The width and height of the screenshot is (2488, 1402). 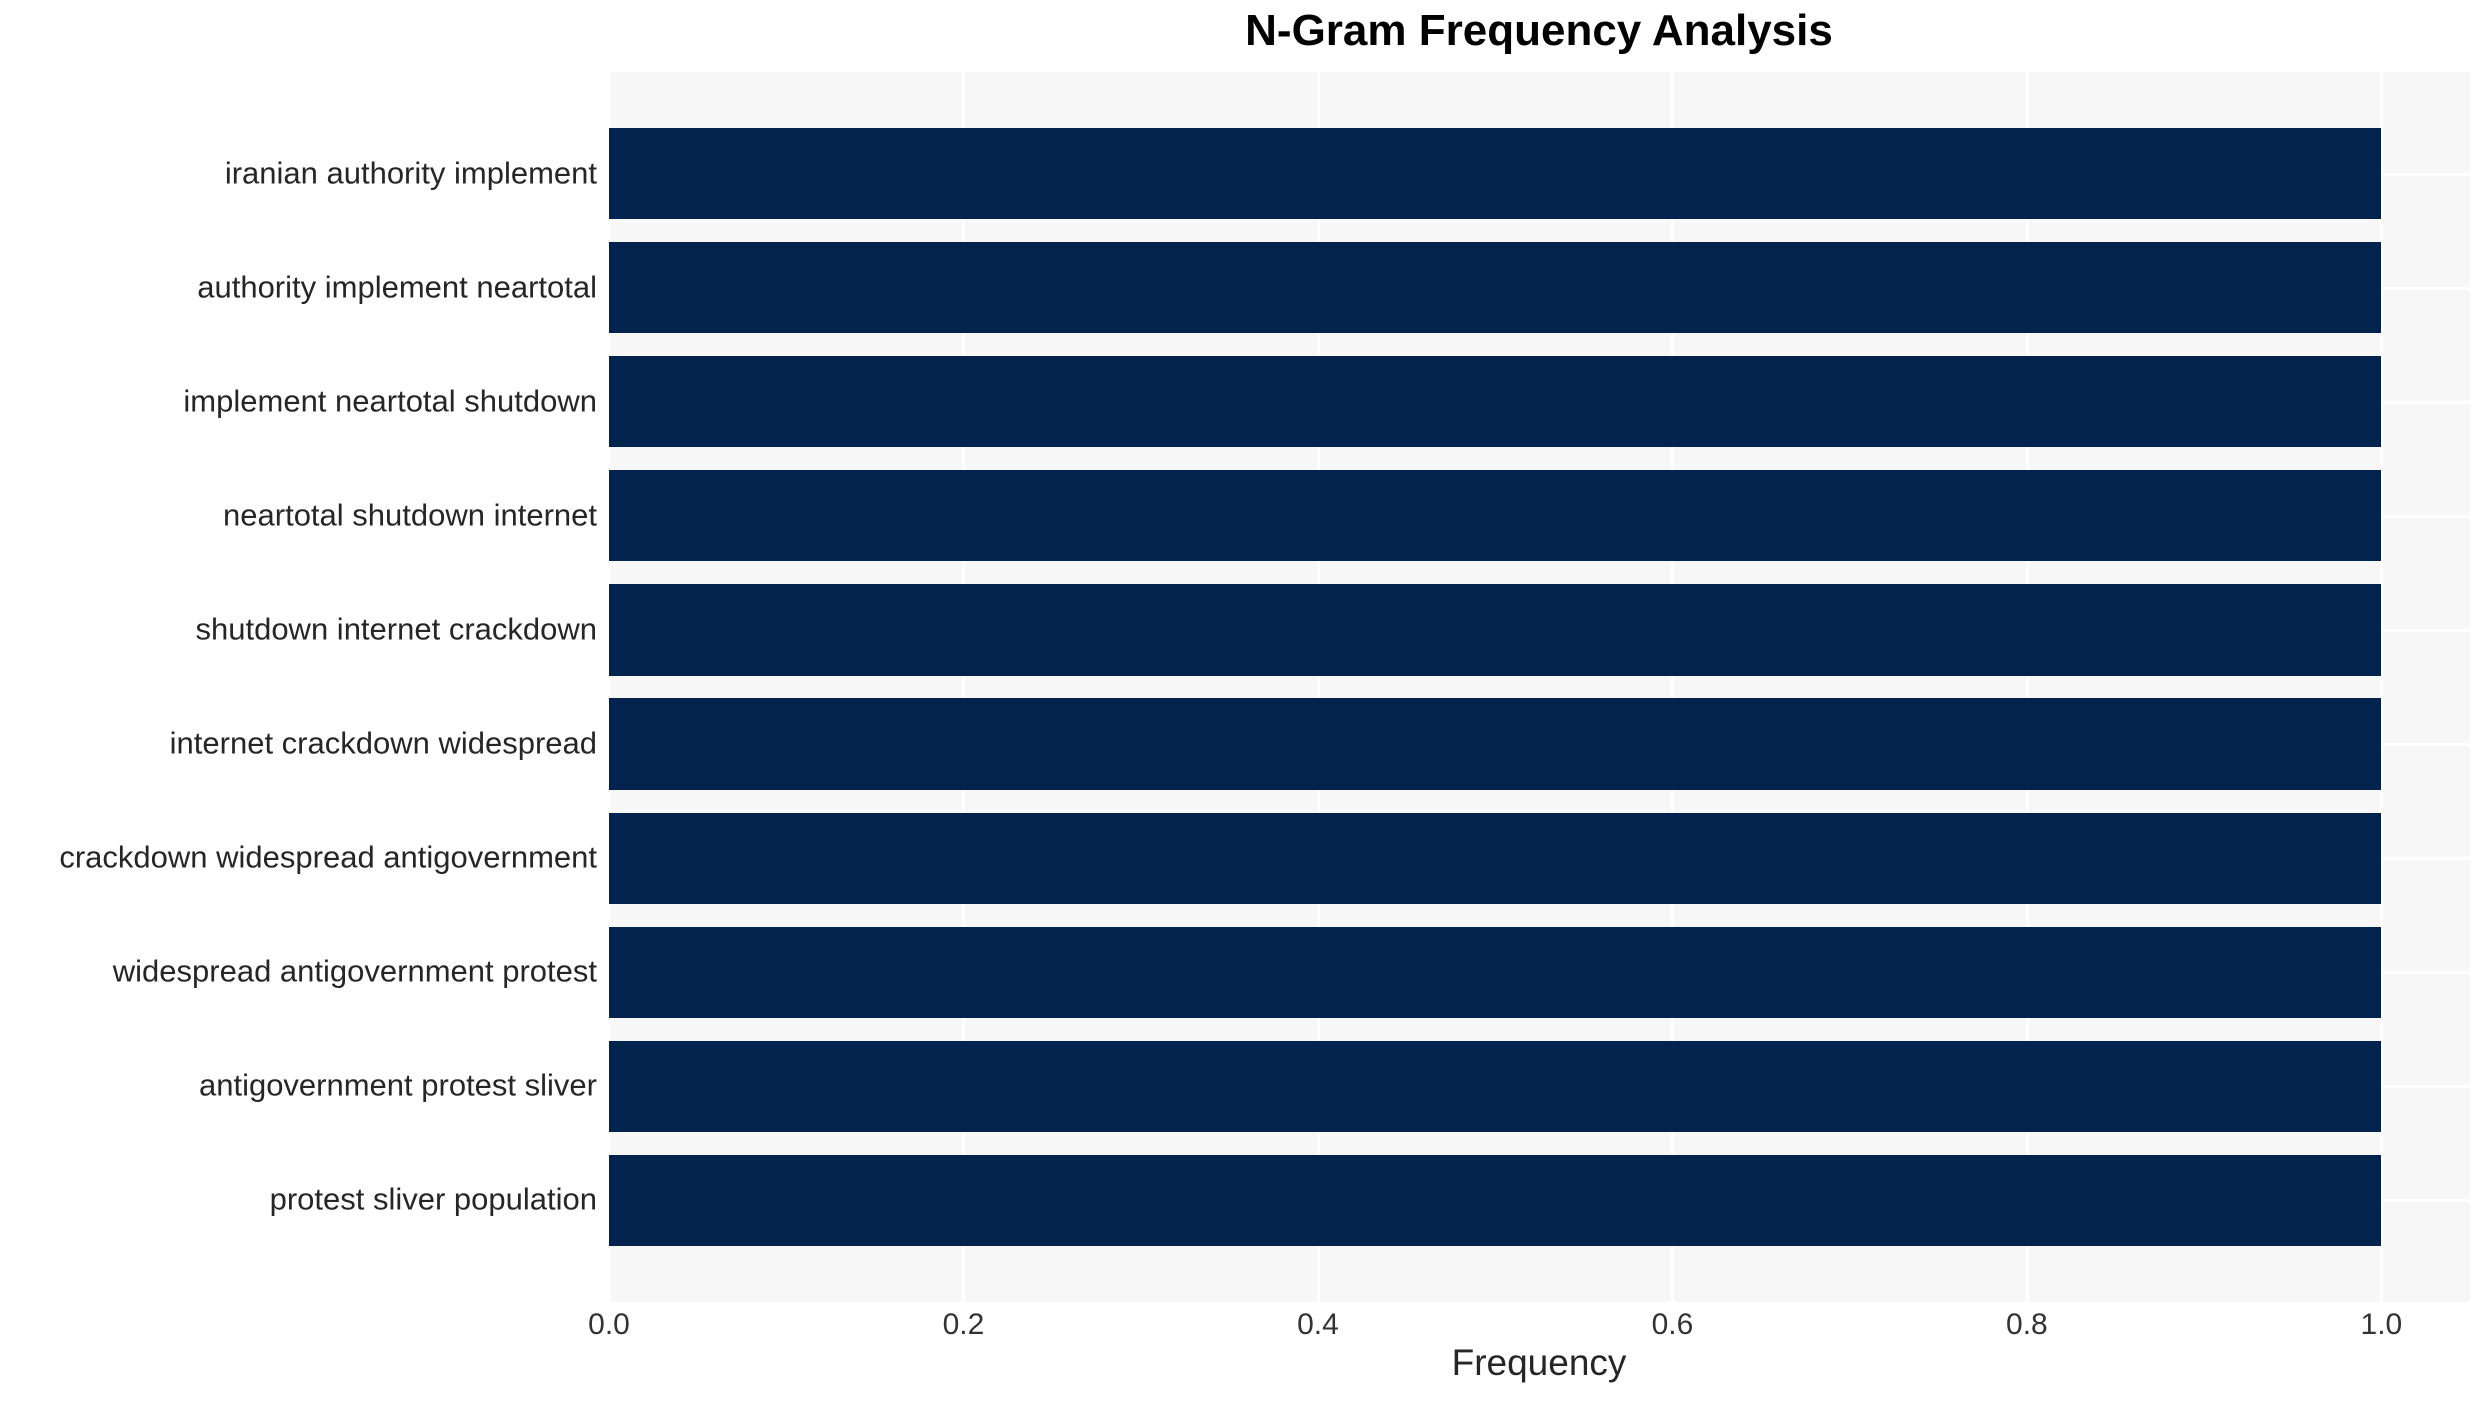 I want to click on x-tick-label: 0.8, so click(x=2027, y=1324).